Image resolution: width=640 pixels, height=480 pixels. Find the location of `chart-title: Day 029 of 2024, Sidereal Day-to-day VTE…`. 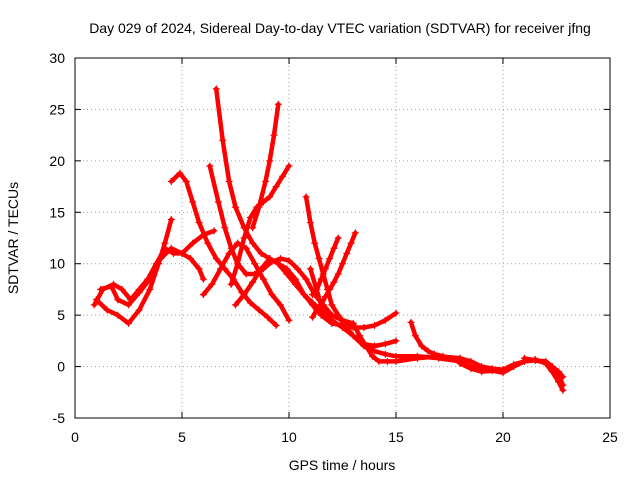

chart-title: Day 029 of 2024, Sidereal Day-to-day VTE… is located at coordinates (340, 28).